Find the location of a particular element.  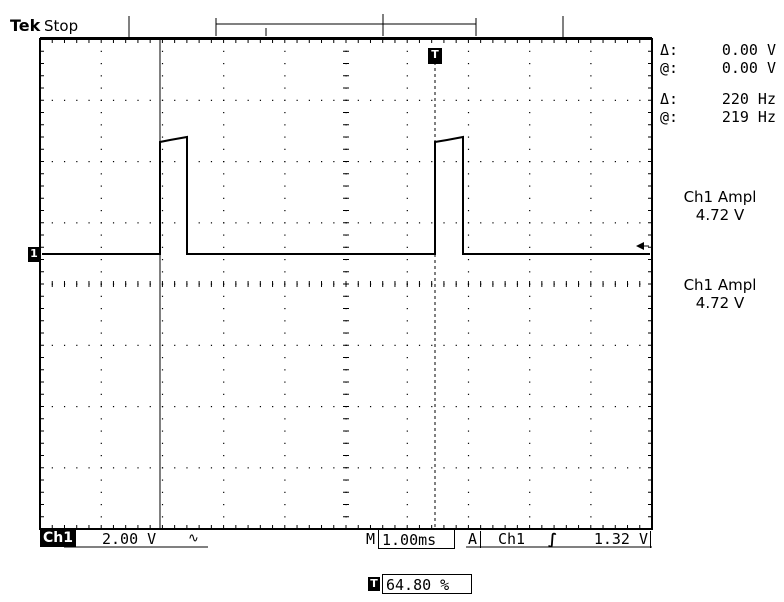

measurement-2-label: Ch1 Ampl is located at coordinates (720, 285).